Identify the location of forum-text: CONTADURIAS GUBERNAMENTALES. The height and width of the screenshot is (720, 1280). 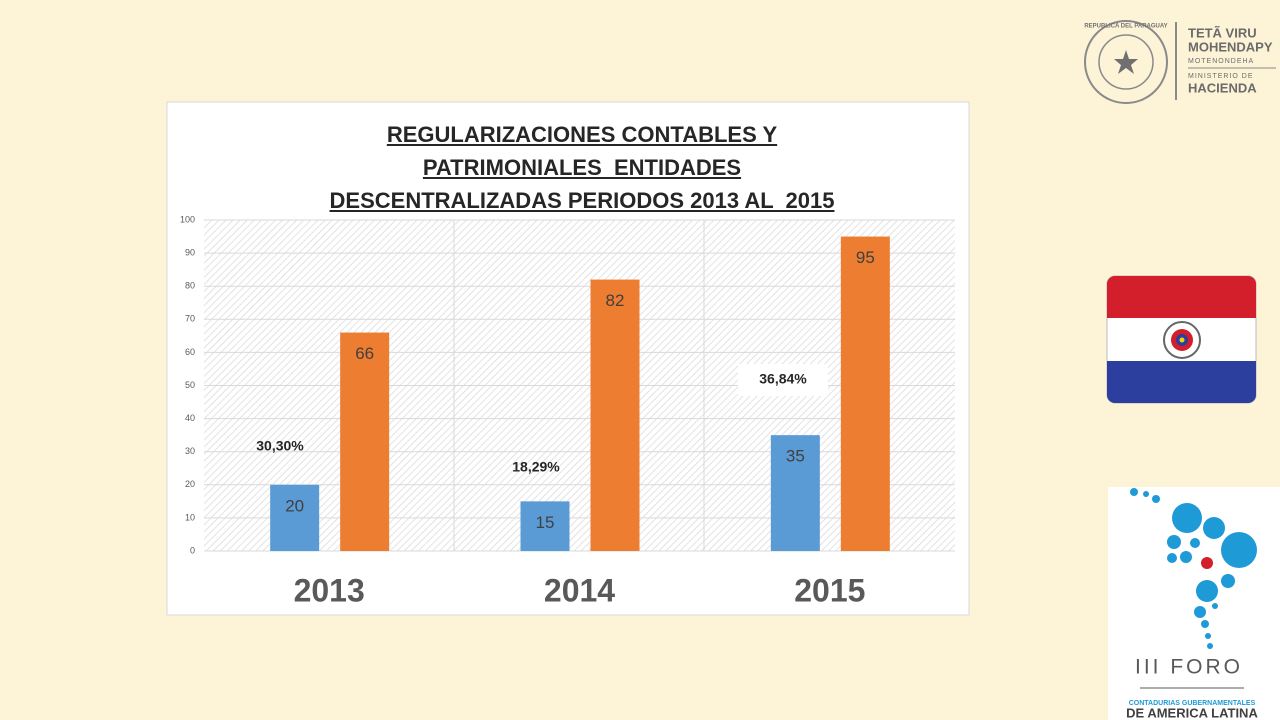
(1192, 703).